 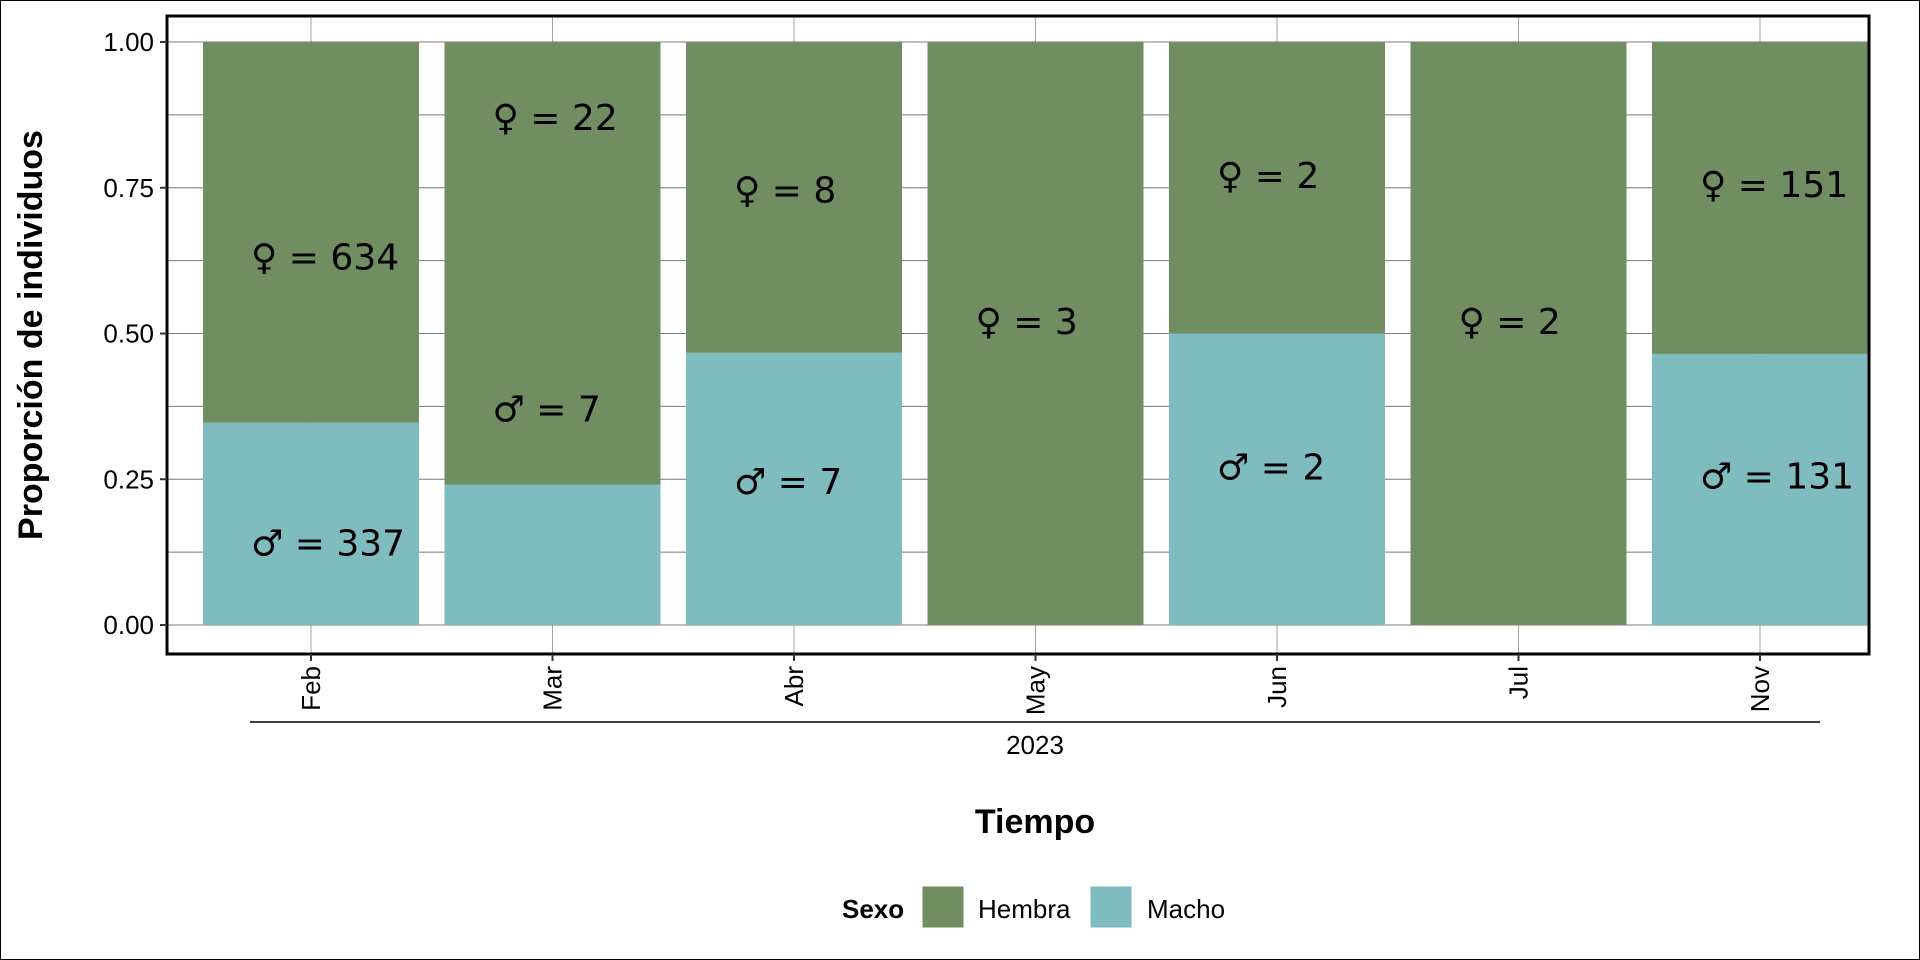 I want to click on bar-annotation: ♀ = 634, so click(x=325, y=258).